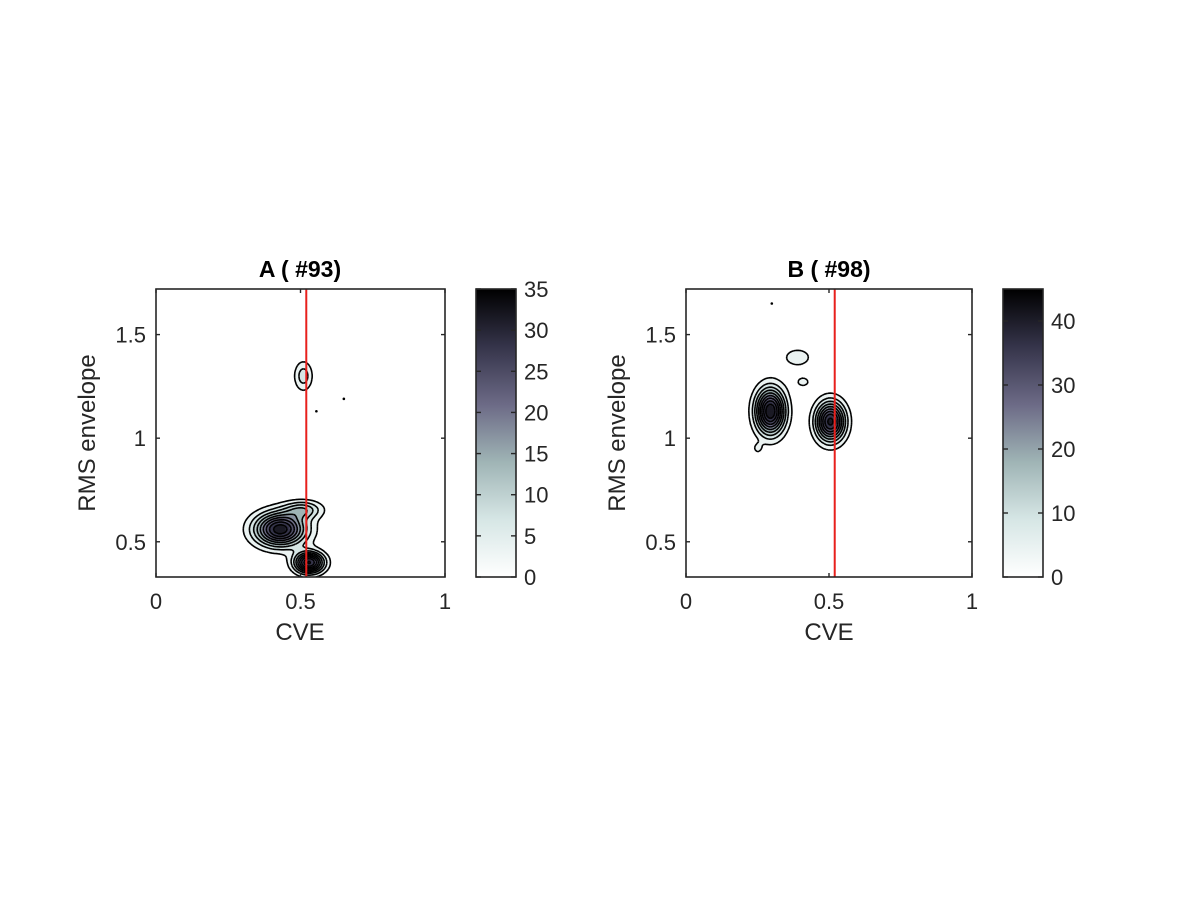 Image resolution: width=1200 pixels, height=900 pixels. I want to click on panel-b-x-tick-label: 0.5, so click(829, 601).